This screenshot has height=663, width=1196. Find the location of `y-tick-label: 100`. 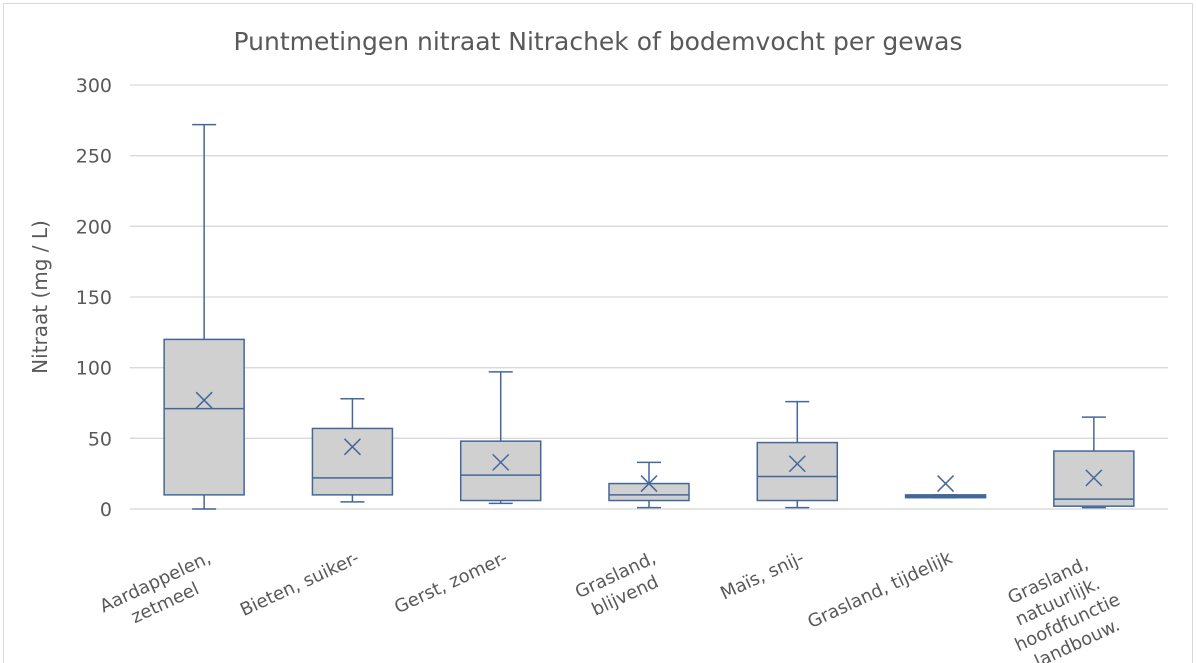

y-tick-label: 100 is located at coordinates (94, 369).